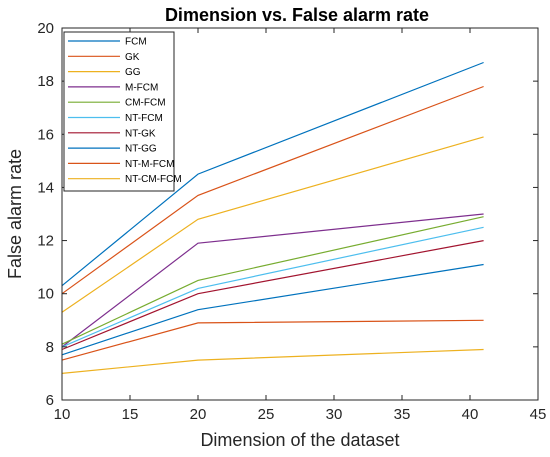  What do you see at coordinates (62, 414) in the screenshot?
I see `x-tick-label: 10` at bounding box center [62, 414].